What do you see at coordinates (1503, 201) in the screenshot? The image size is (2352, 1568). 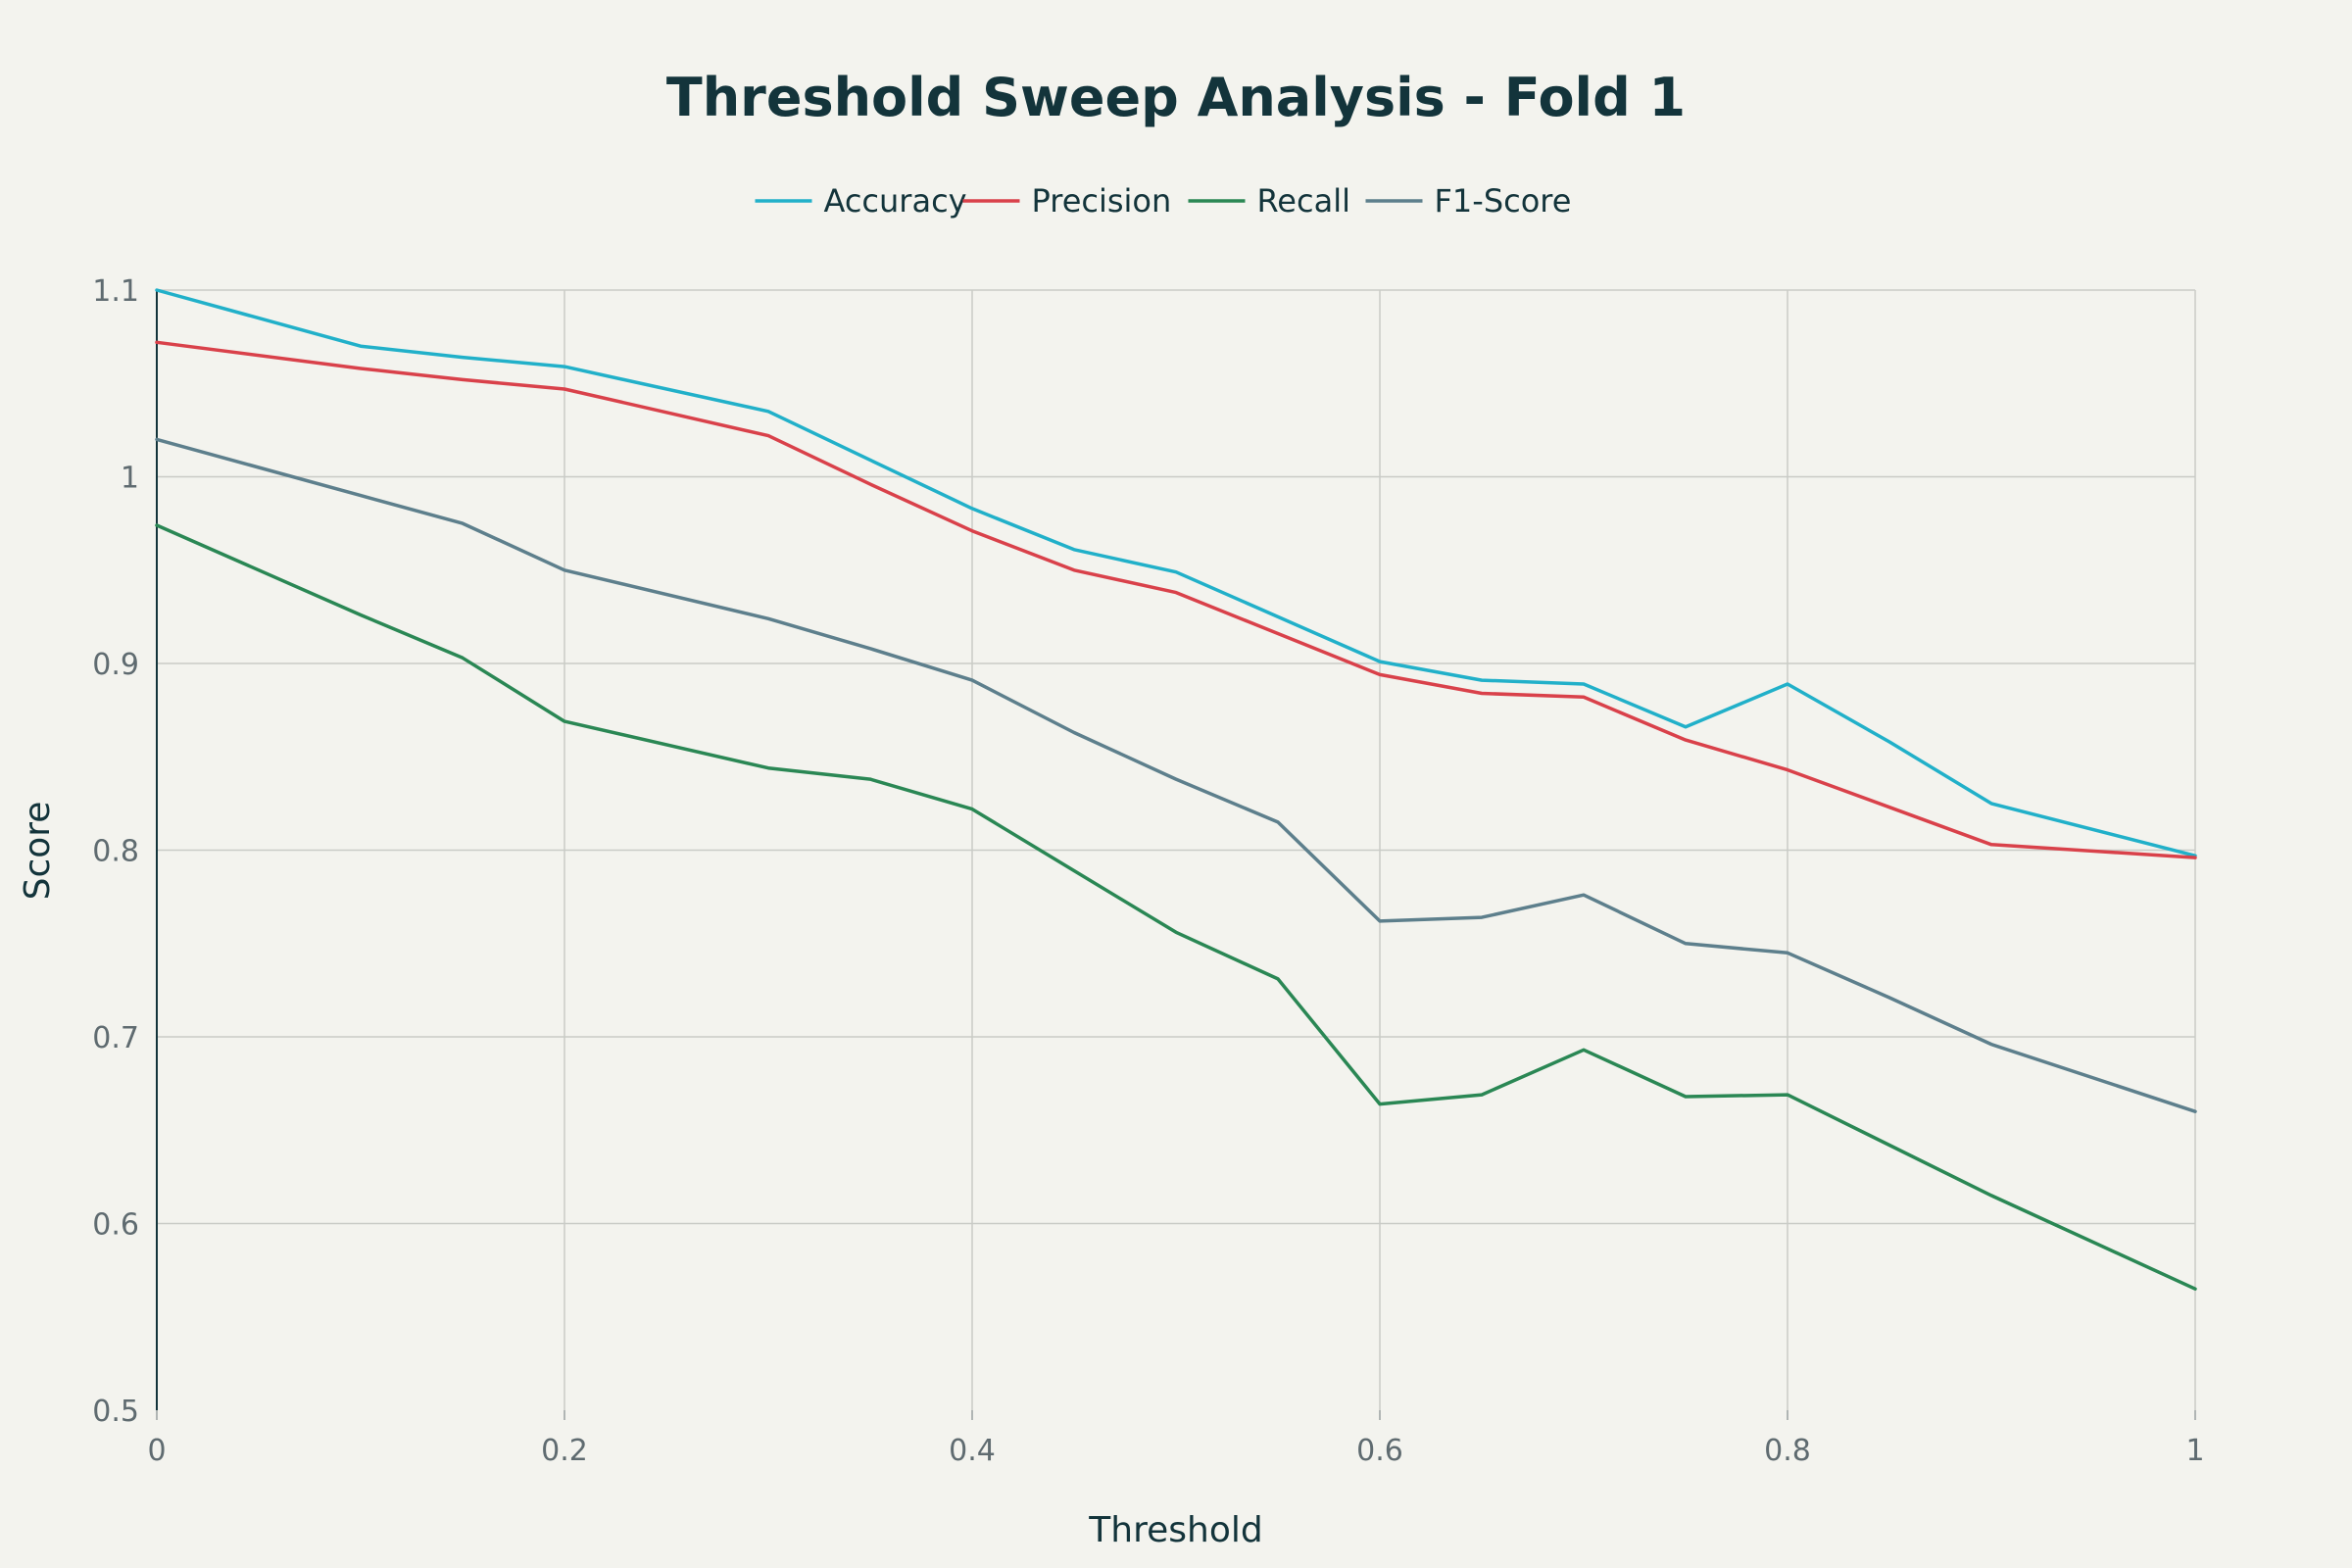 I see `legend-label: F1-Score` at bounding box center [1503, 201].